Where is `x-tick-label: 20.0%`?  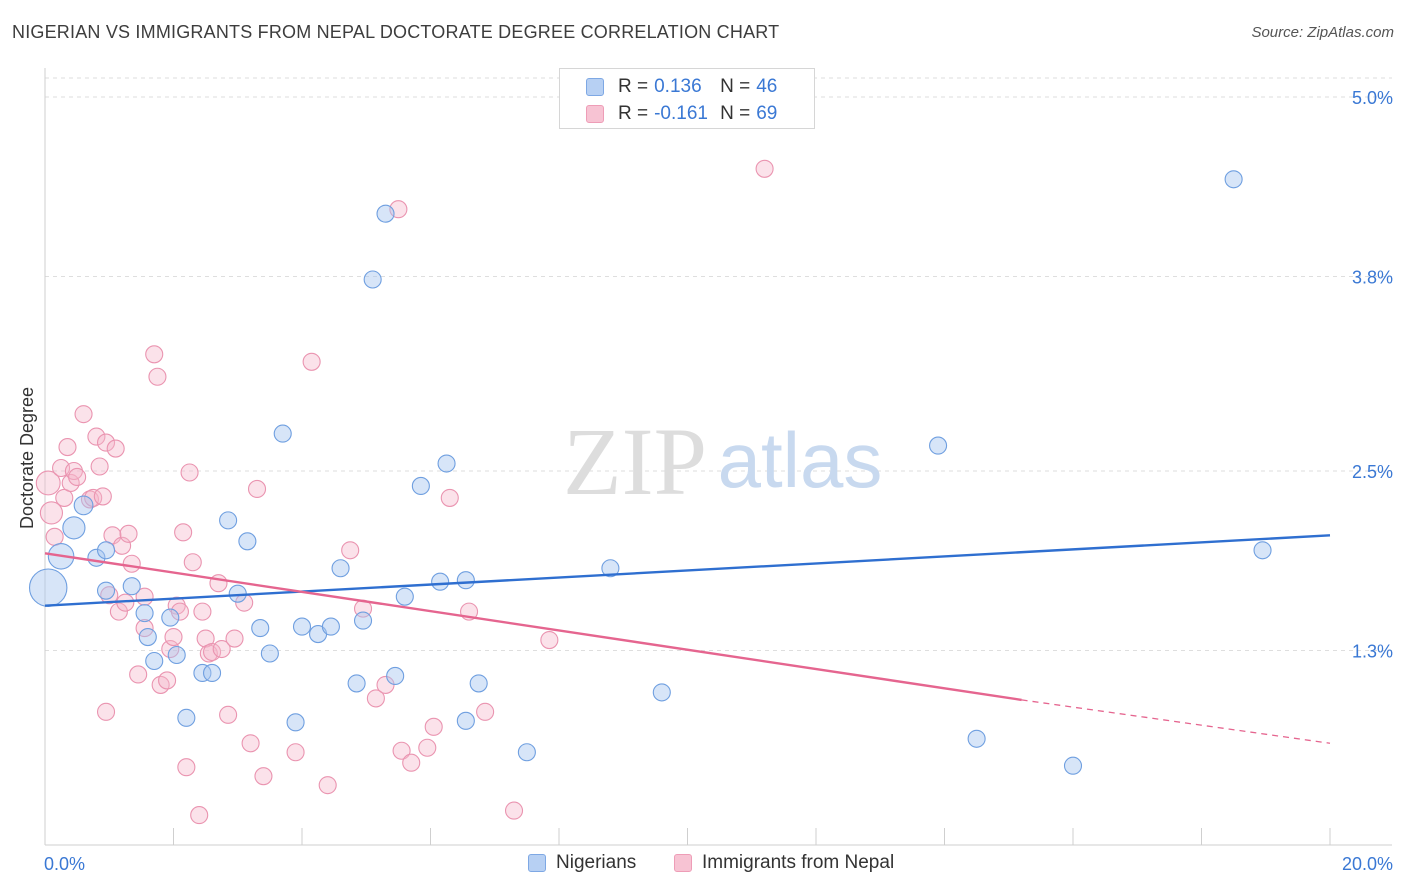
x-tick-label: 20.0% is located at coordinates (1367, 864).